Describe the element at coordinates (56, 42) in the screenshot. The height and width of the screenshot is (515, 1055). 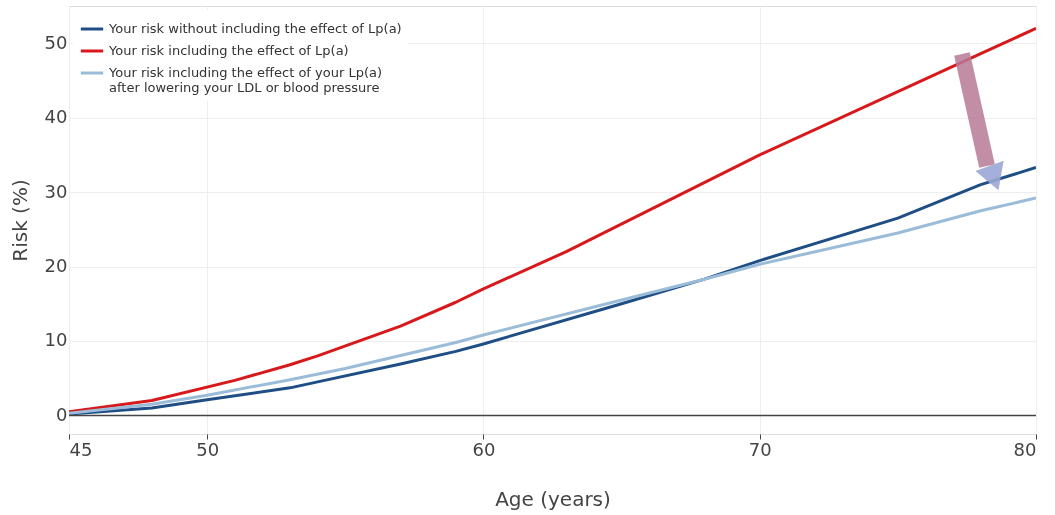
I see `y-tick-label: 50` at that location.